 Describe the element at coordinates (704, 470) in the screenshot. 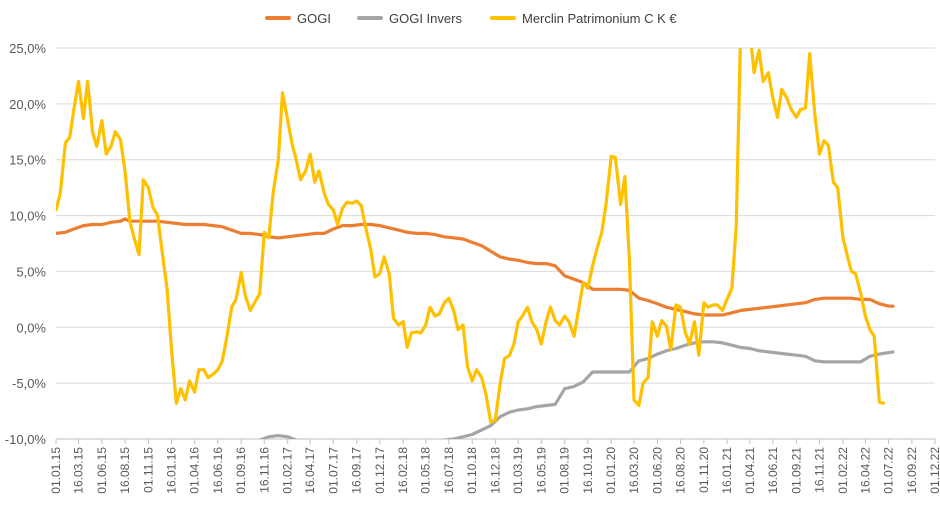

I see `x-tick-label: 01.11.20` at that location.